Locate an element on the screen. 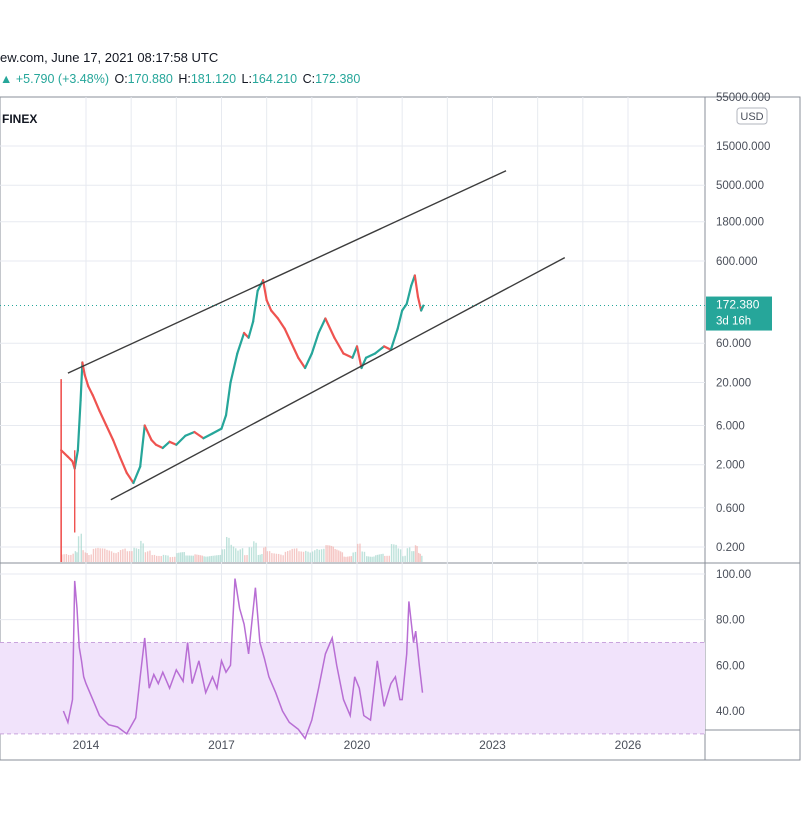 The image size is (810, 822). time-tick-label: 2023 is located at coordinates (492, 745).